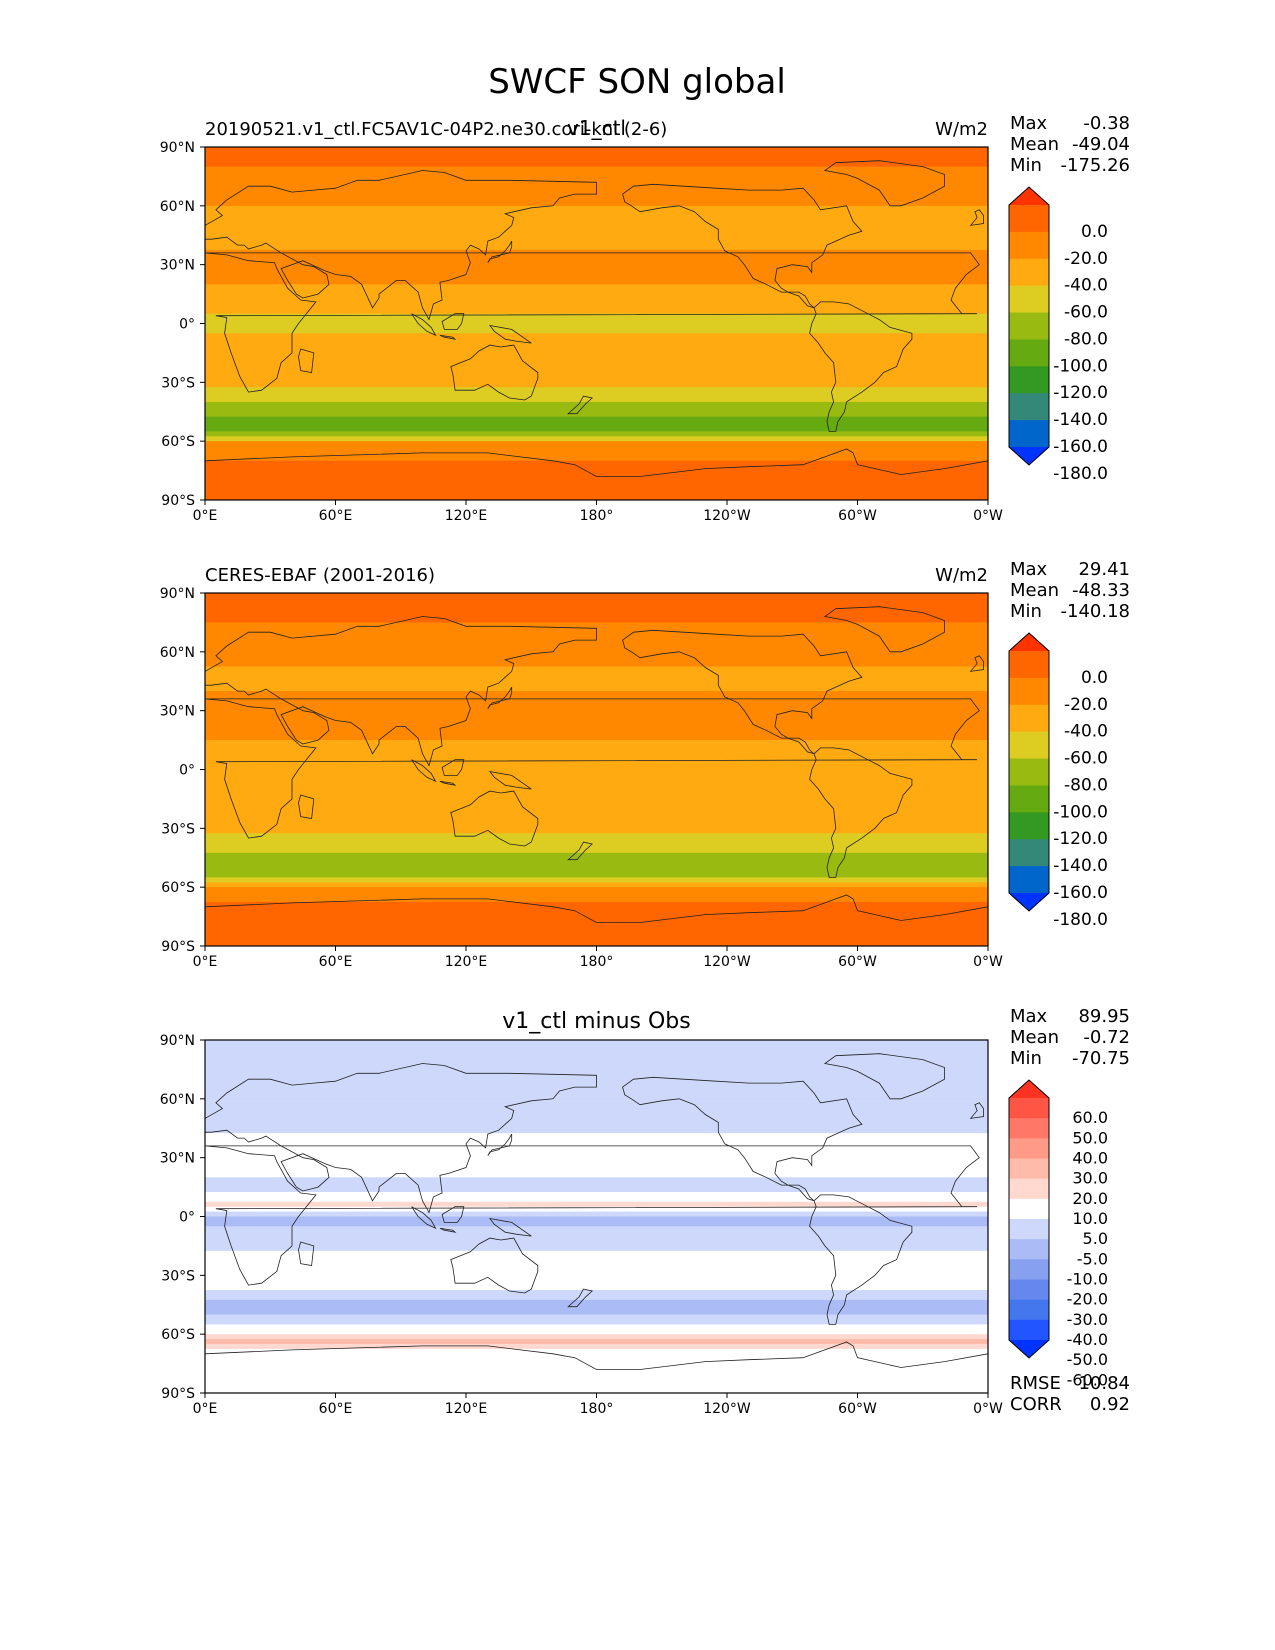 Image resolution: width=1275 pixels, height=1650 pixels. What do you see at coordinates (1029, 196) in the screenshot?
I see `colorbar-extend-top` at bounding box center [1029, 196].